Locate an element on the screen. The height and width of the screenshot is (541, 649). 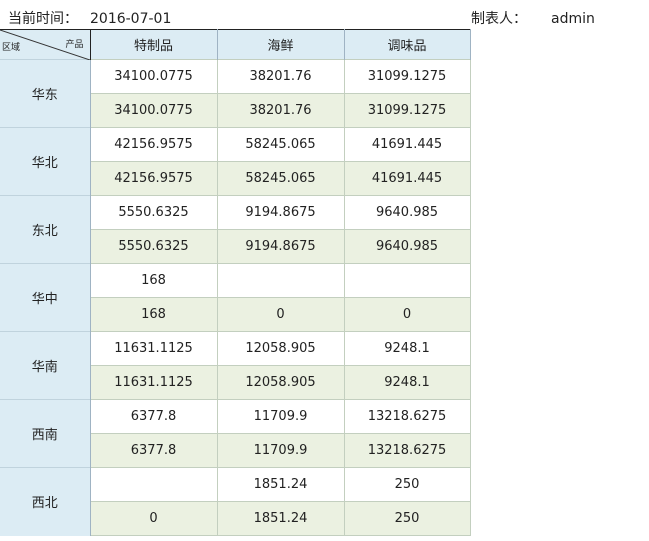
diagonal-divider-icon is located at coordinates (45, 45).